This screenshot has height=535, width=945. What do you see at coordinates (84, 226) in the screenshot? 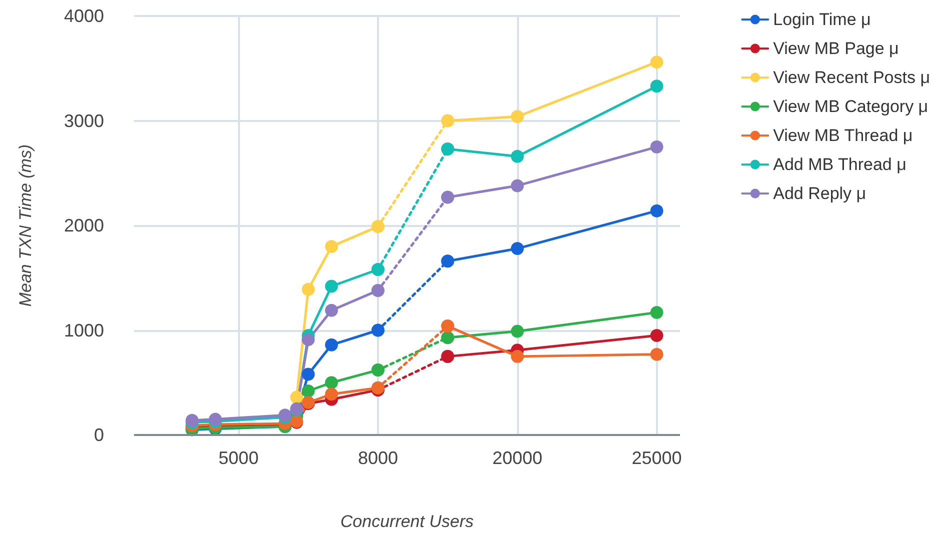
I see `y-tick-label: 2000` at bounding box center [84, 226].